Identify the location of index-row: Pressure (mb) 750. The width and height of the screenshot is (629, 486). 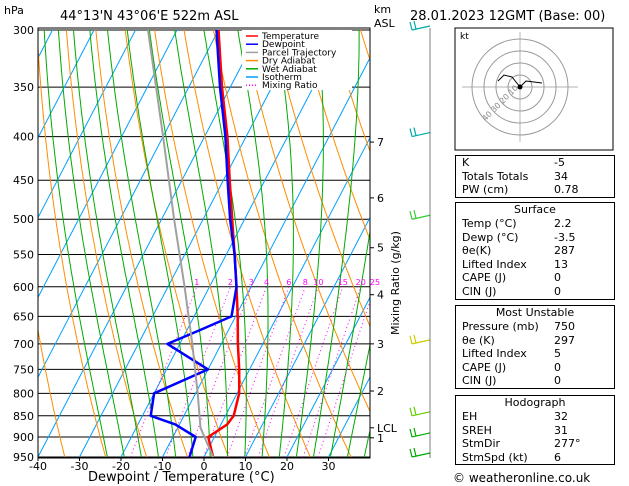
(535, 327).